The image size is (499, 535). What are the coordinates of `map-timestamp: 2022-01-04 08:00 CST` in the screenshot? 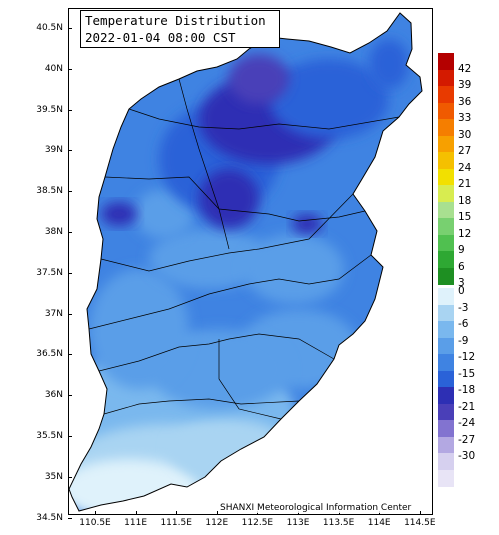 It's located at (160, 37).